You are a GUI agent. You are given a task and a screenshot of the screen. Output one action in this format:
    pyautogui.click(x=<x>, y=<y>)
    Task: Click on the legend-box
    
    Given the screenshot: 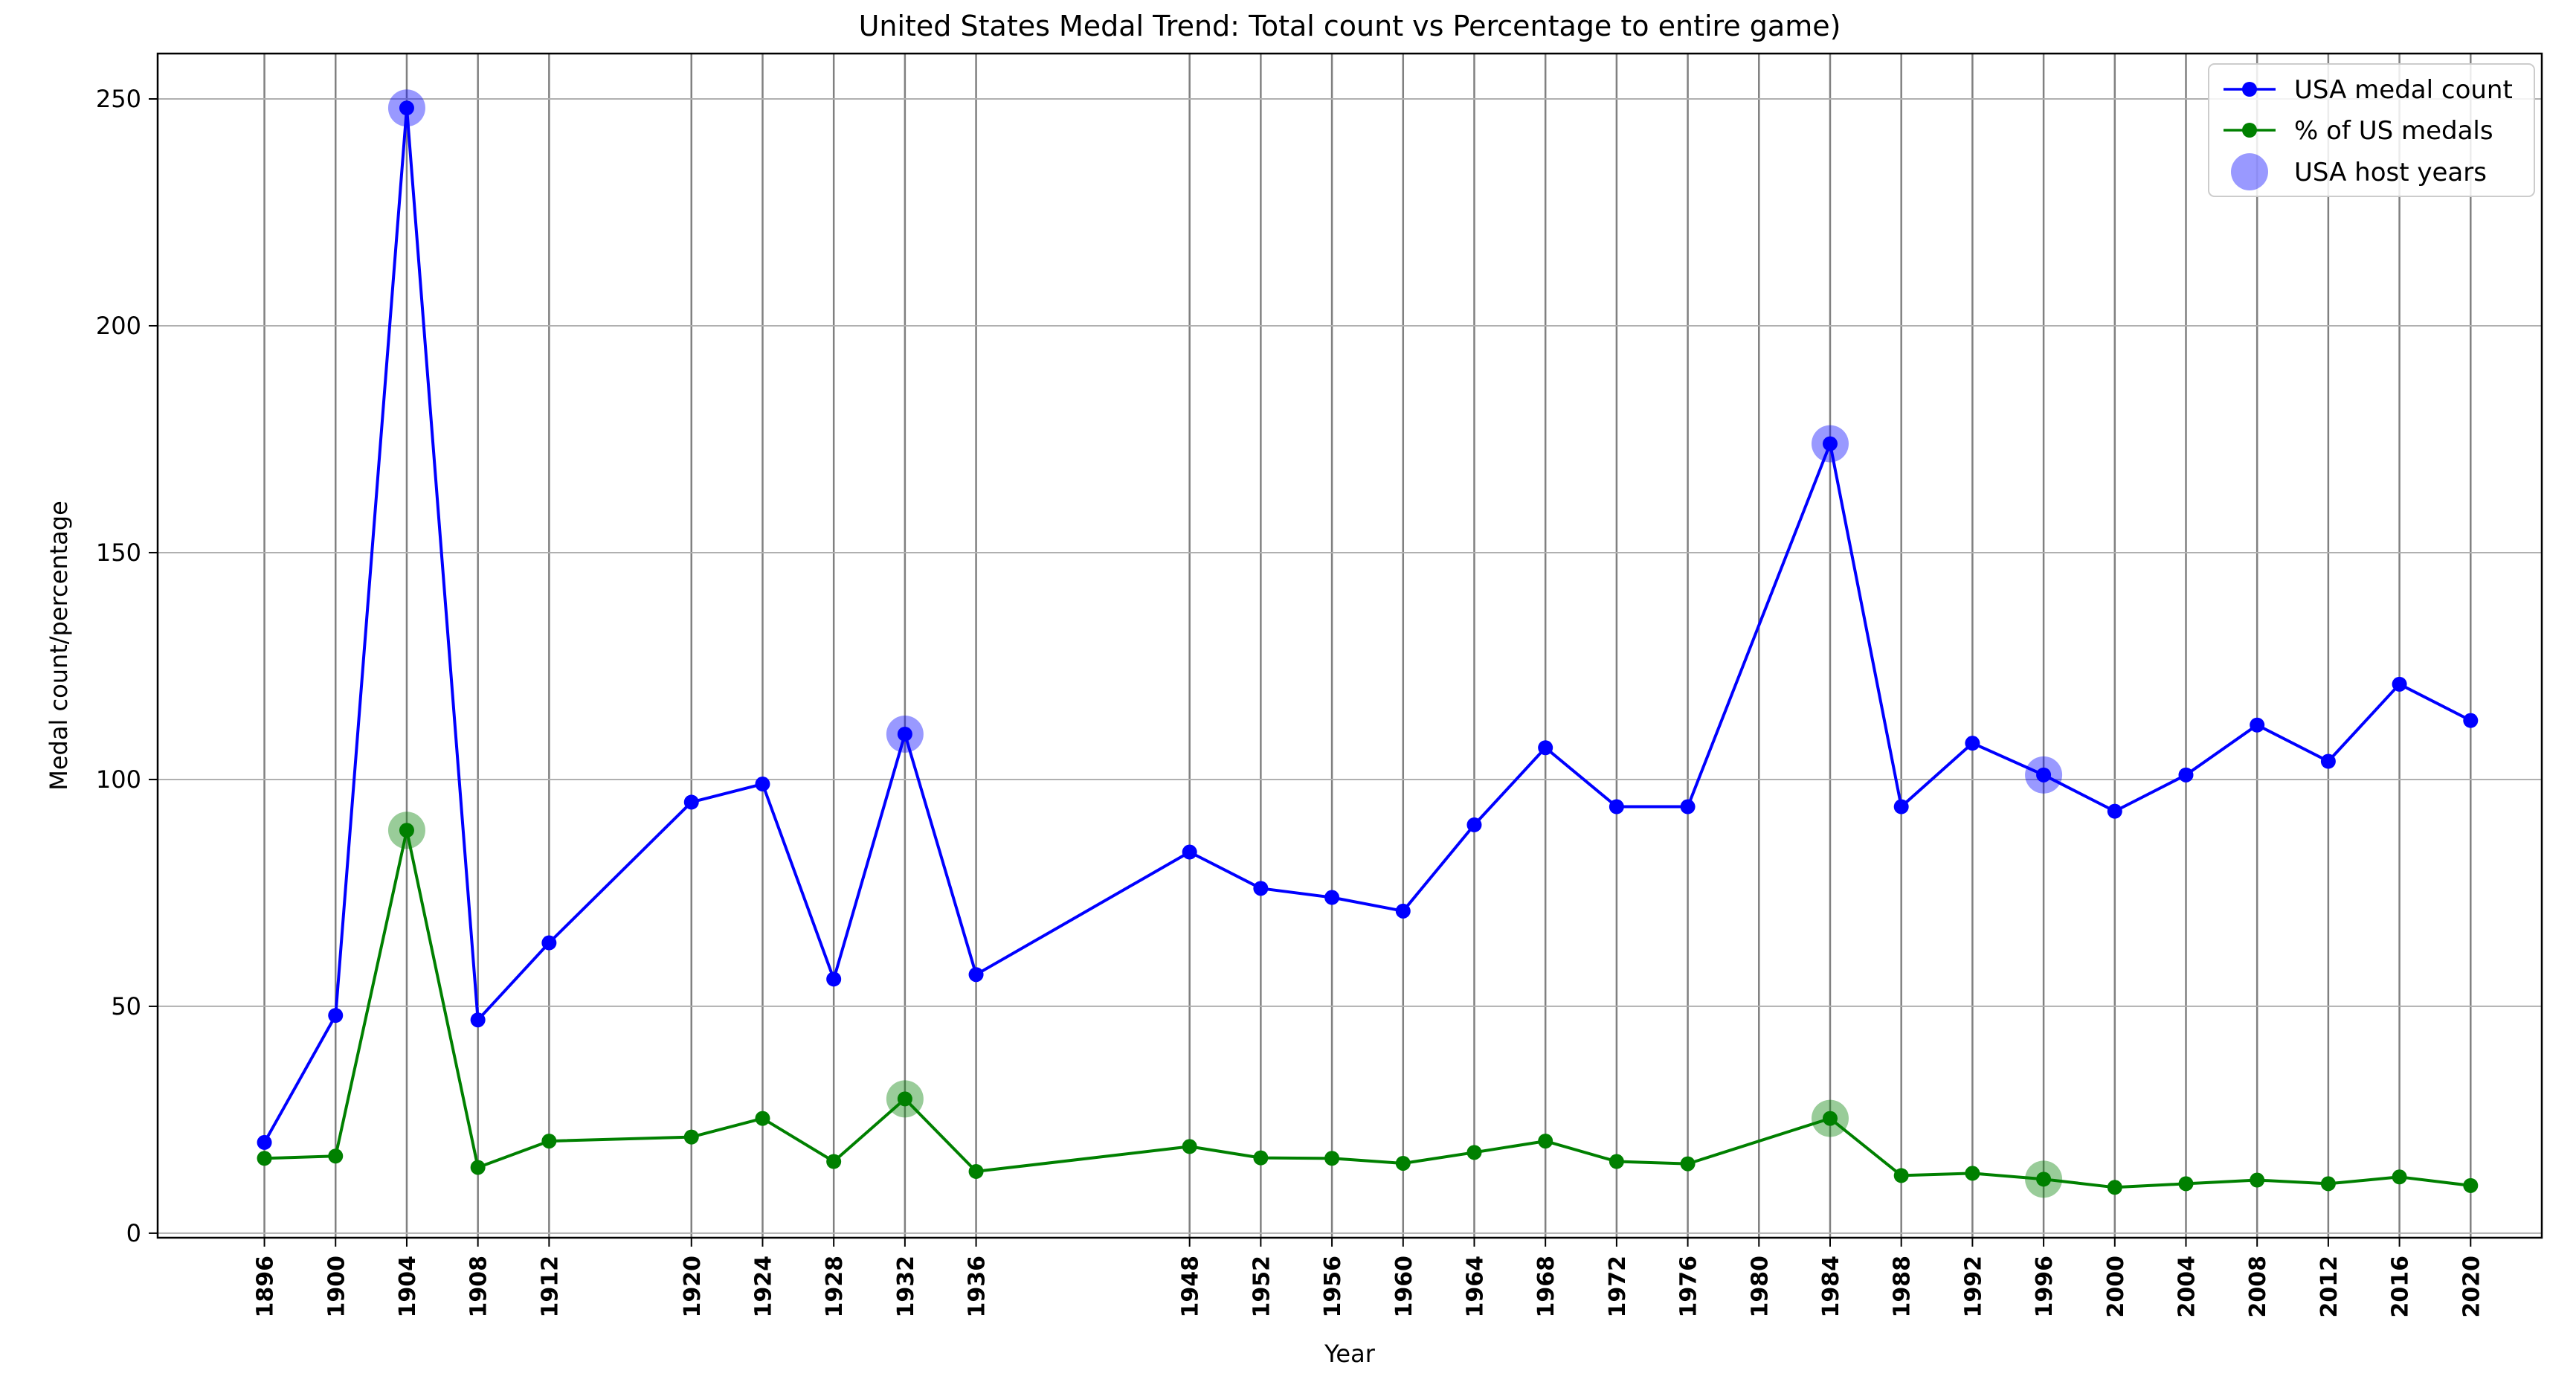 What is the action you would take?
    pyautogui.click(x=2371, y=130)
    